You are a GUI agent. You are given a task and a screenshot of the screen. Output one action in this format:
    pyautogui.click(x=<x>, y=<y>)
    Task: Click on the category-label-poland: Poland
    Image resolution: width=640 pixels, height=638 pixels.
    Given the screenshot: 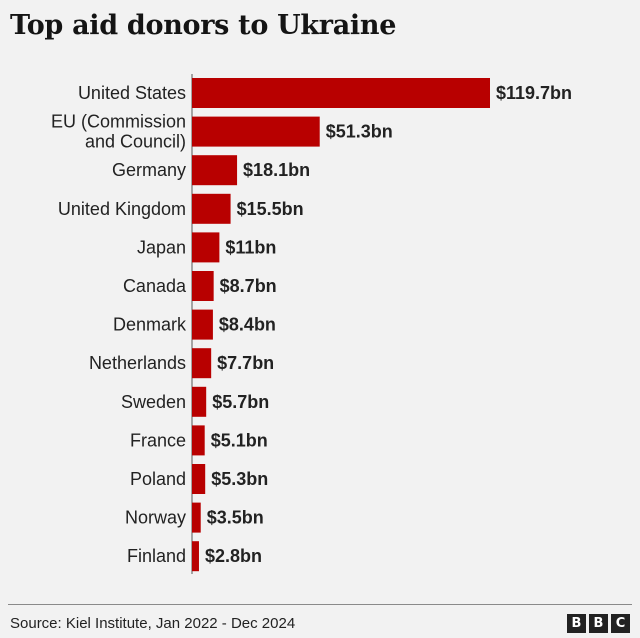 What is the action you would take?
    pyautogui.click(x=158, y=479)
    